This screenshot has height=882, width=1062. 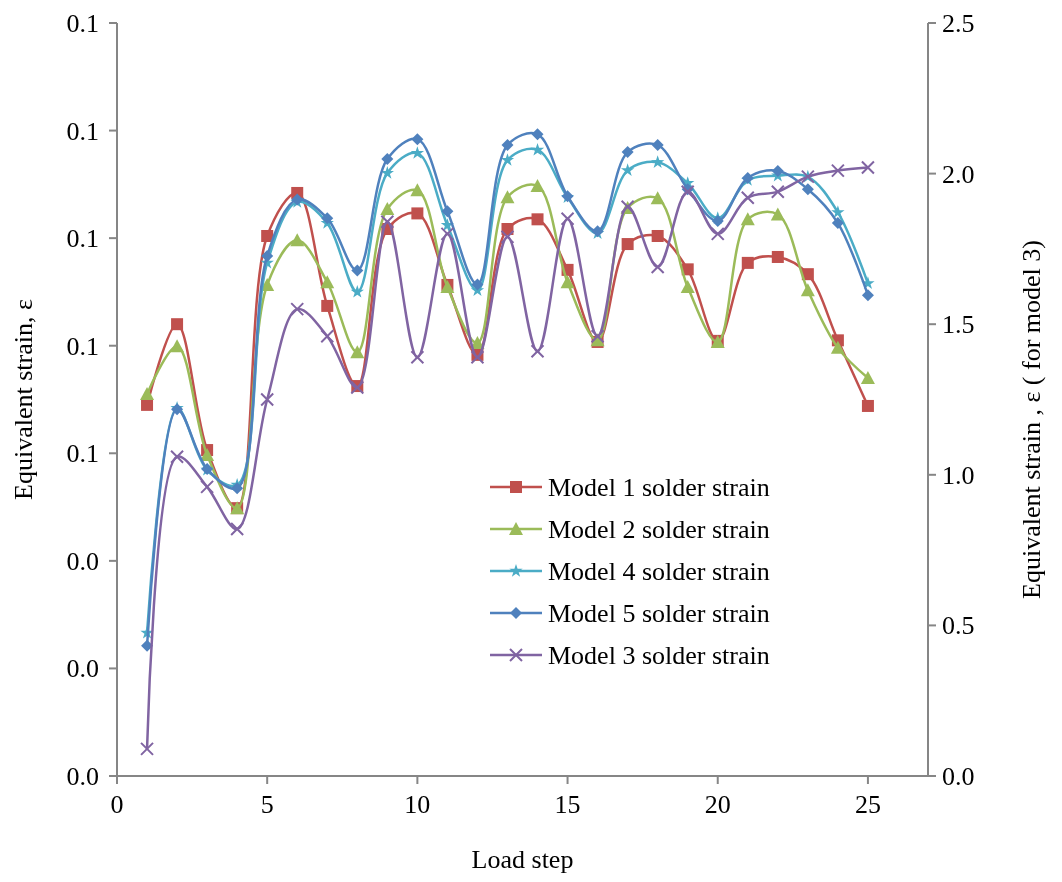 I want to click on x-tick-label: 10, so click(x=417, y=804).